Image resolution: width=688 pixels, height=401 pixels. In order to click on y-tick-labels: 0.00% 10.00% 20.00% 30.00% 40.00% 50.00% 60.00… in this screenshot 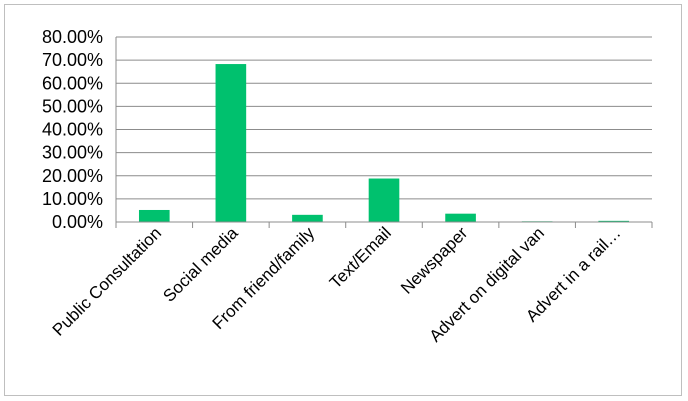, I will do `click(72, 129)`.